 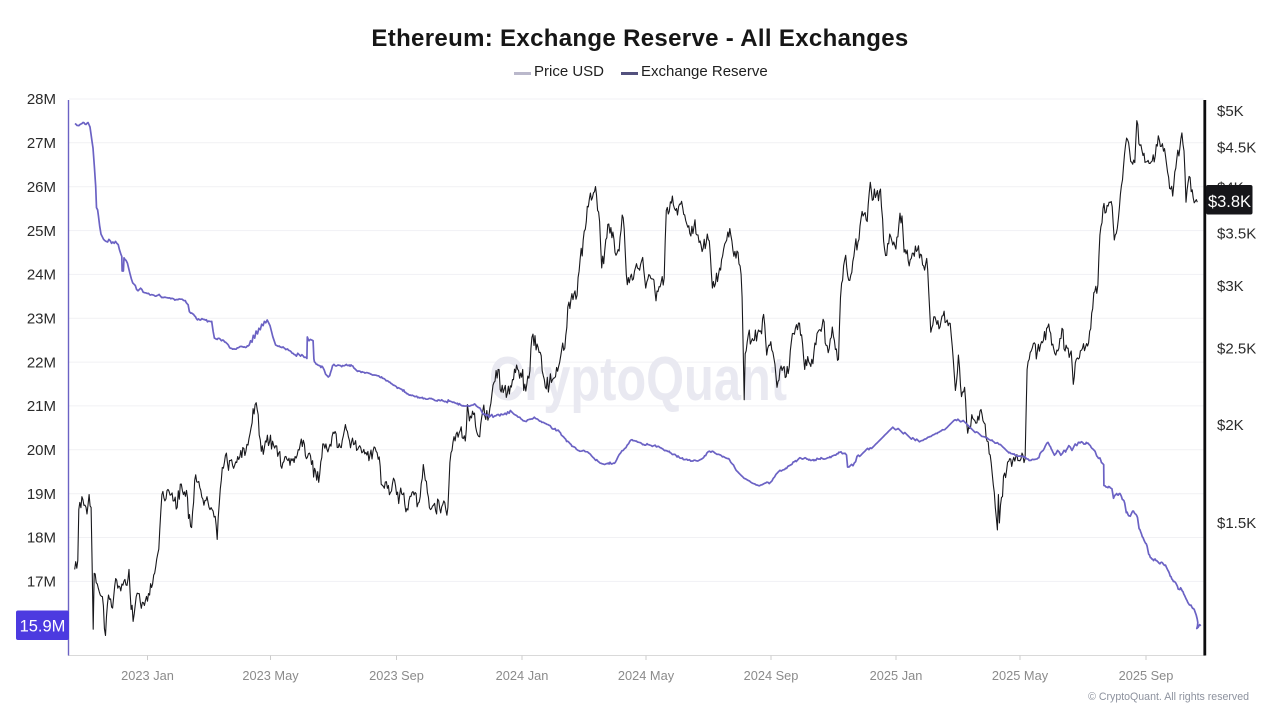 I want to click on svg-text: 23M, so click(x=41, y=318).